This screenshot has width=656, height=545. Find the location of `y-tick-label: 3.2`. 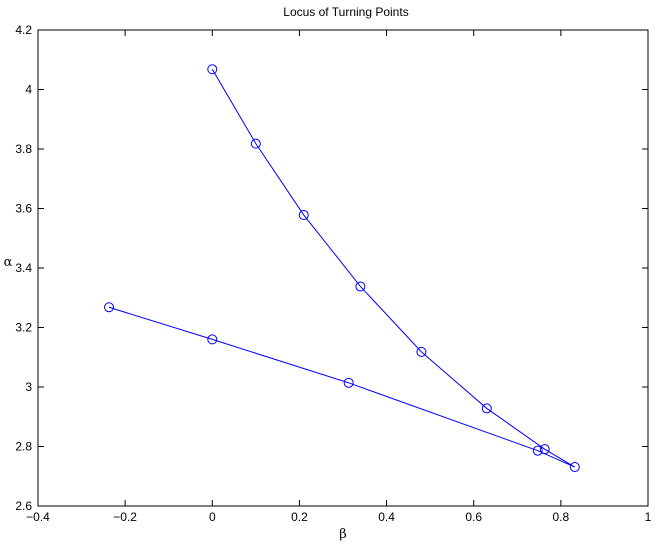

y-tick-label: 3.2 is located at coordinates (23, 328).